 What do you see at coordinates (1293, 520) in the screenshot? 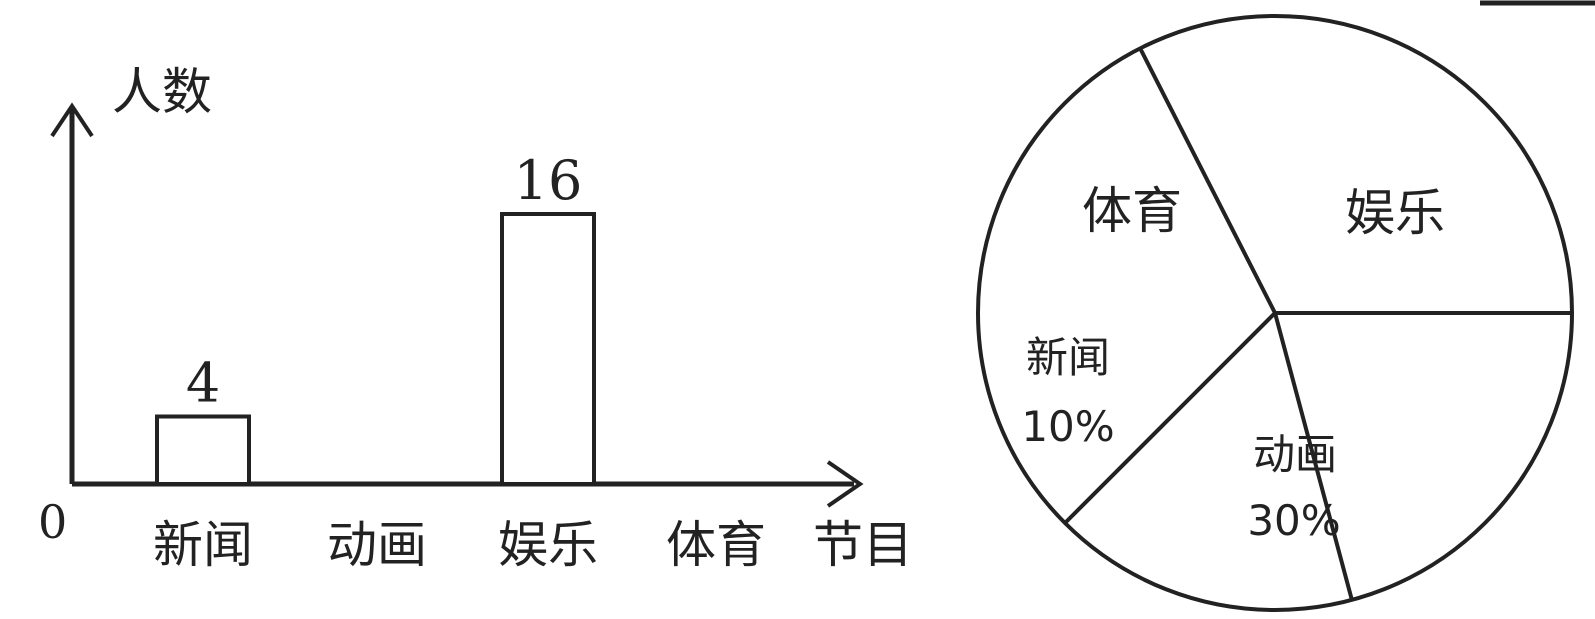
I see `pie-slice-percent-3: 30%` at bounding box center [1293, 520].